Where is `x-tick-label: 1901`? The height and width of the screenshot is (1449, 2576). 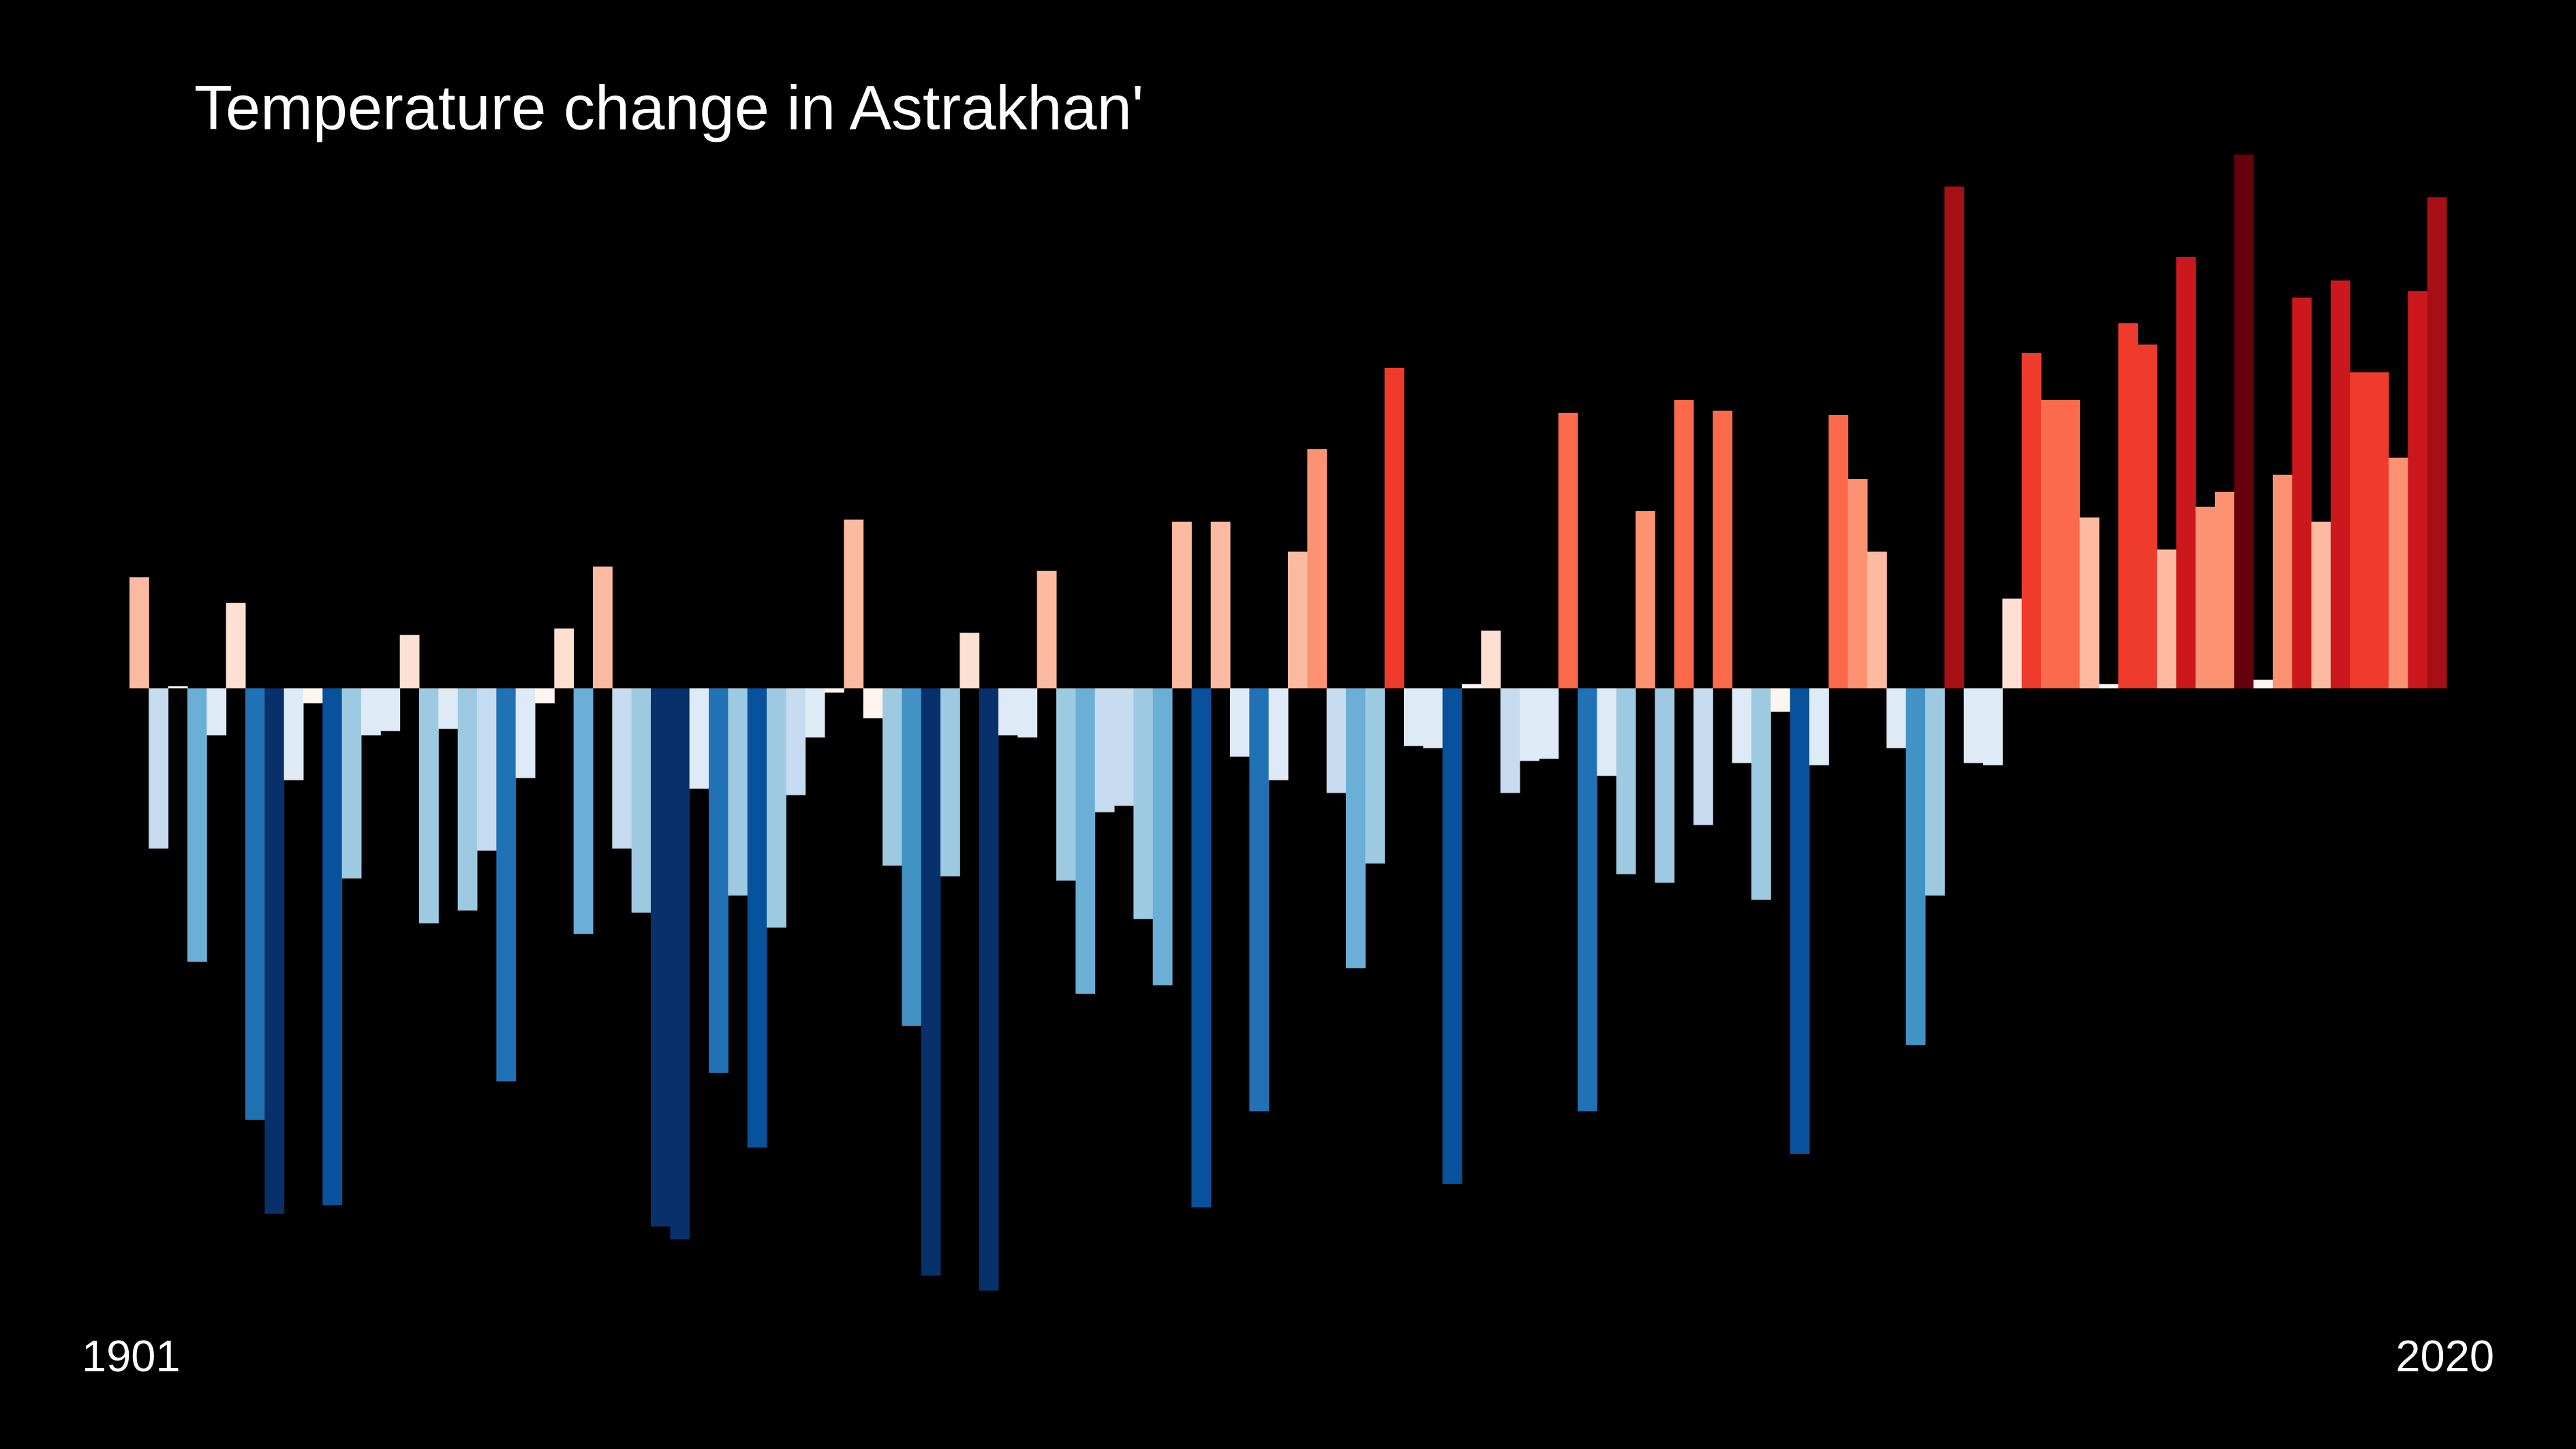
x-tick-label: 1901 is located at coordinates (131, 1356).